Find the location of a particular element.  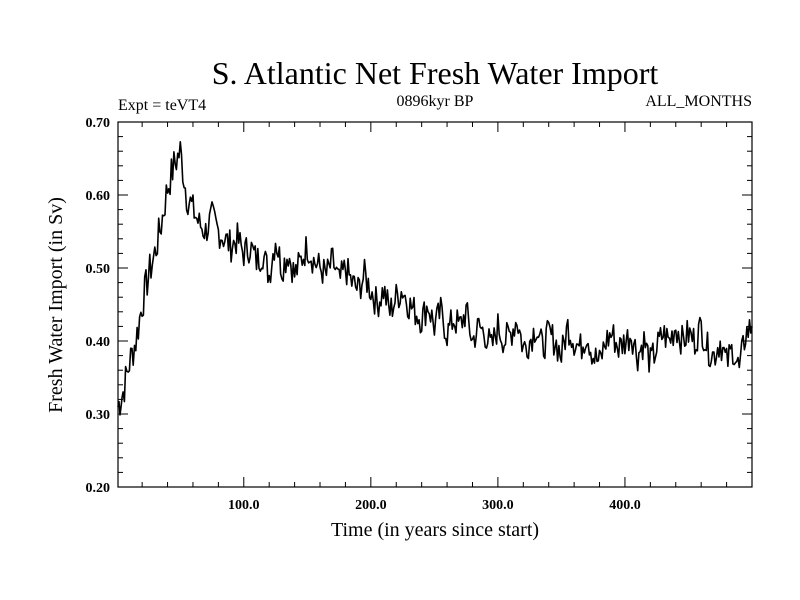

y-tick-label: 0.30 is located at coordinates (98, 415).